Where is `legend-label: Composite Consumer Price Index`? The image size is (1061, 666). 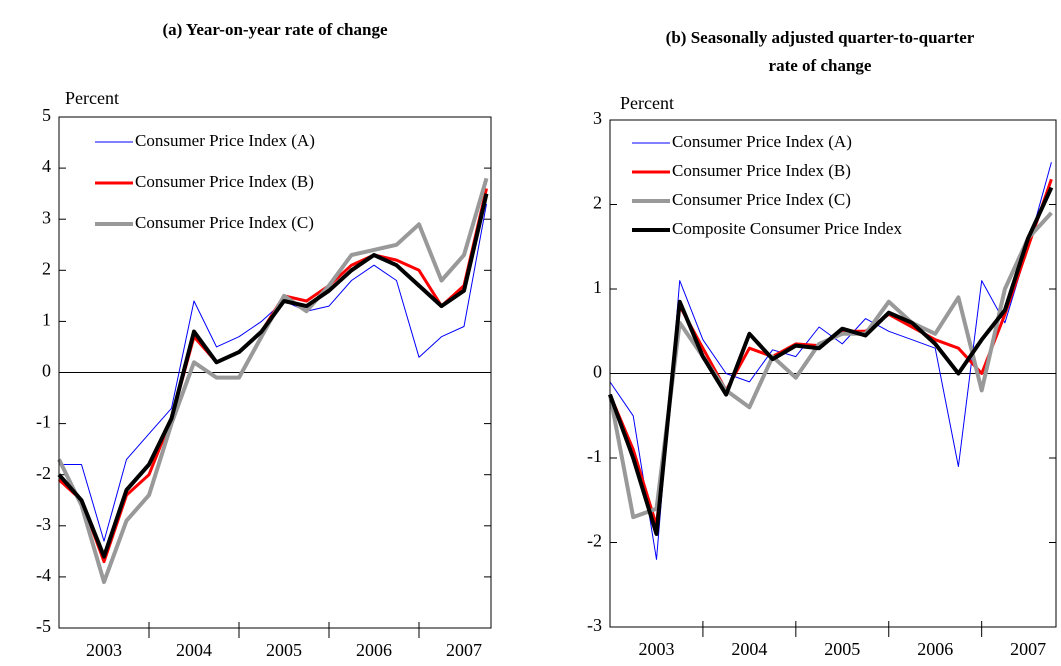 legend-label: Composite Consumer Price Index is located at coordinates (787, 228).